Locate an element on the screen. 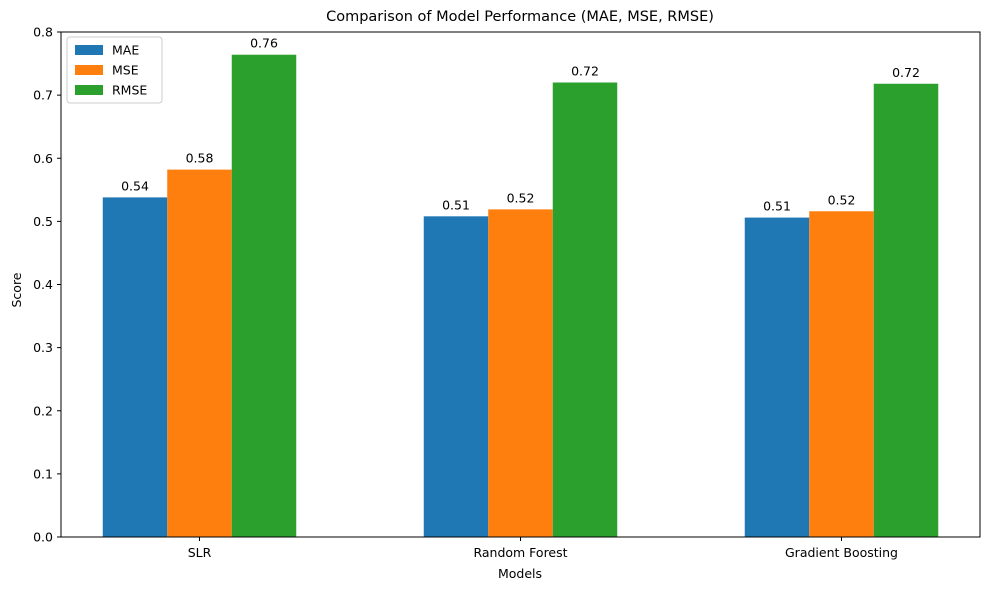 This screenshot has width=989, height=590. x-tick-label-1: Random Forest is located at coordinates (520, 552).